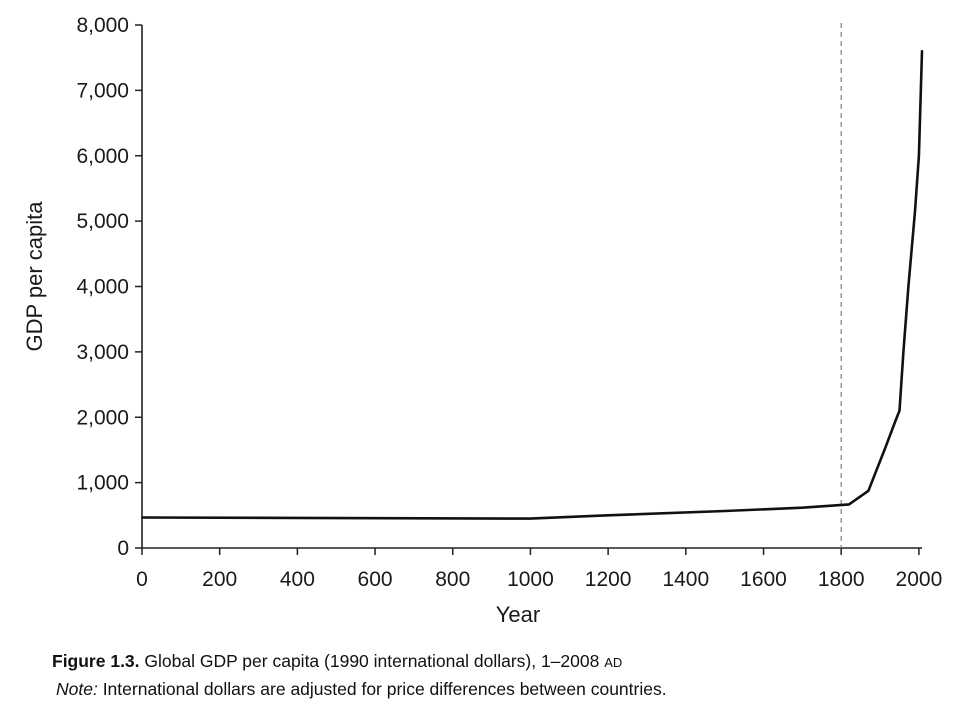 The height and width of the screenshot is (711, 974). What do you see at coordinates (102, 221) in the screenshot?
I see `y-tick-label: 5,000` at bounding box center [102, 221].